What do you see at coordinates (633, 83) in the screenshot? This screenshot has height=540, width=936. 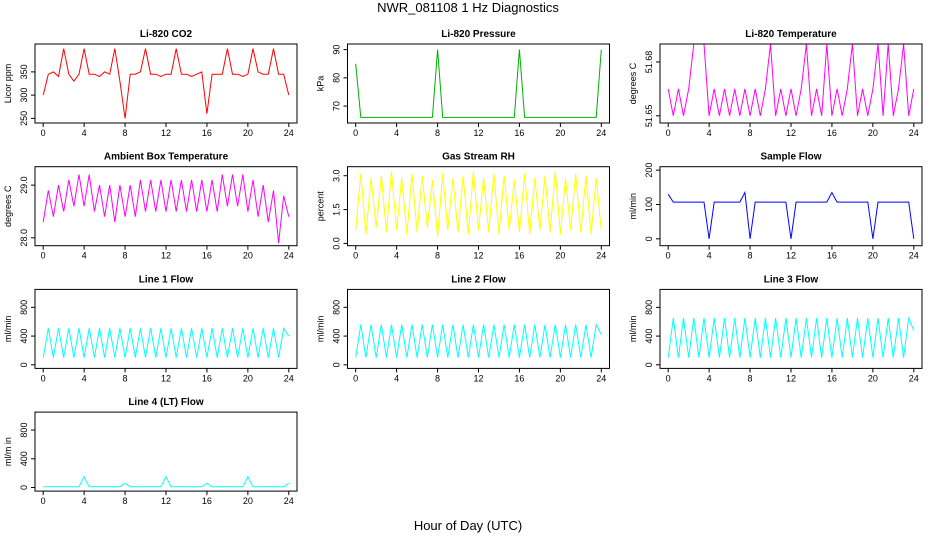 I see `y-axis-label: degrees C` at bounding box center [633, 83].